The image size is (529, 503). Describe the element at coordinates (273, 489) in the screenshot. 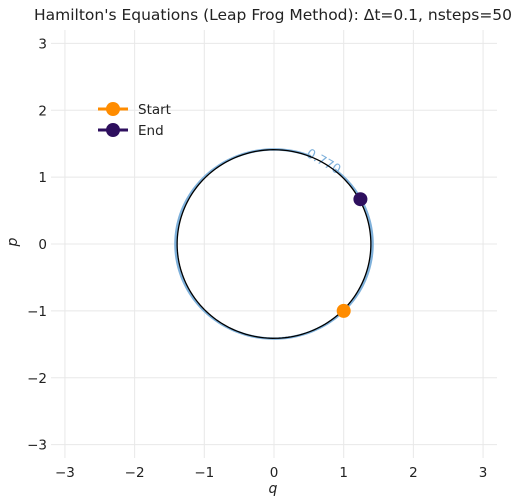

I see `x-axis-label: q` at that location.